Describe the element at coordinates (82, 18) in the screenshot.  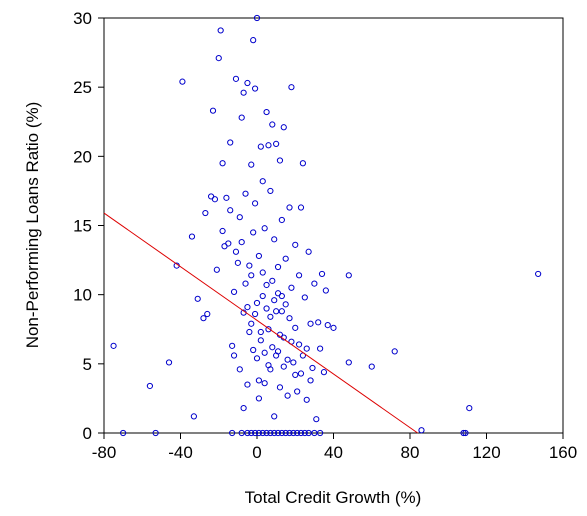
I see `y-tick-label: 30` at that location.